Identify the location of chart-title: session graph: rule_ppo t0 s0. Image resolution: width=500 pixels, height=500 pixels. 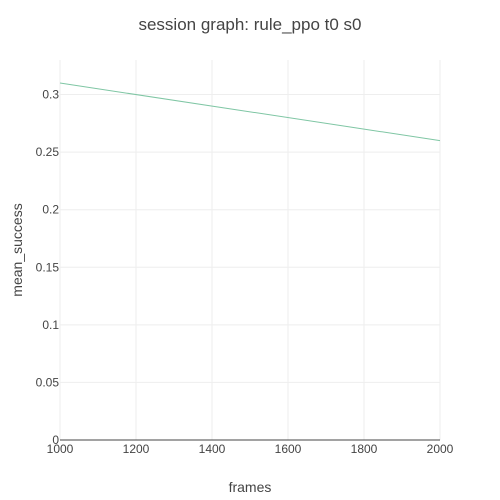
(249, 24).